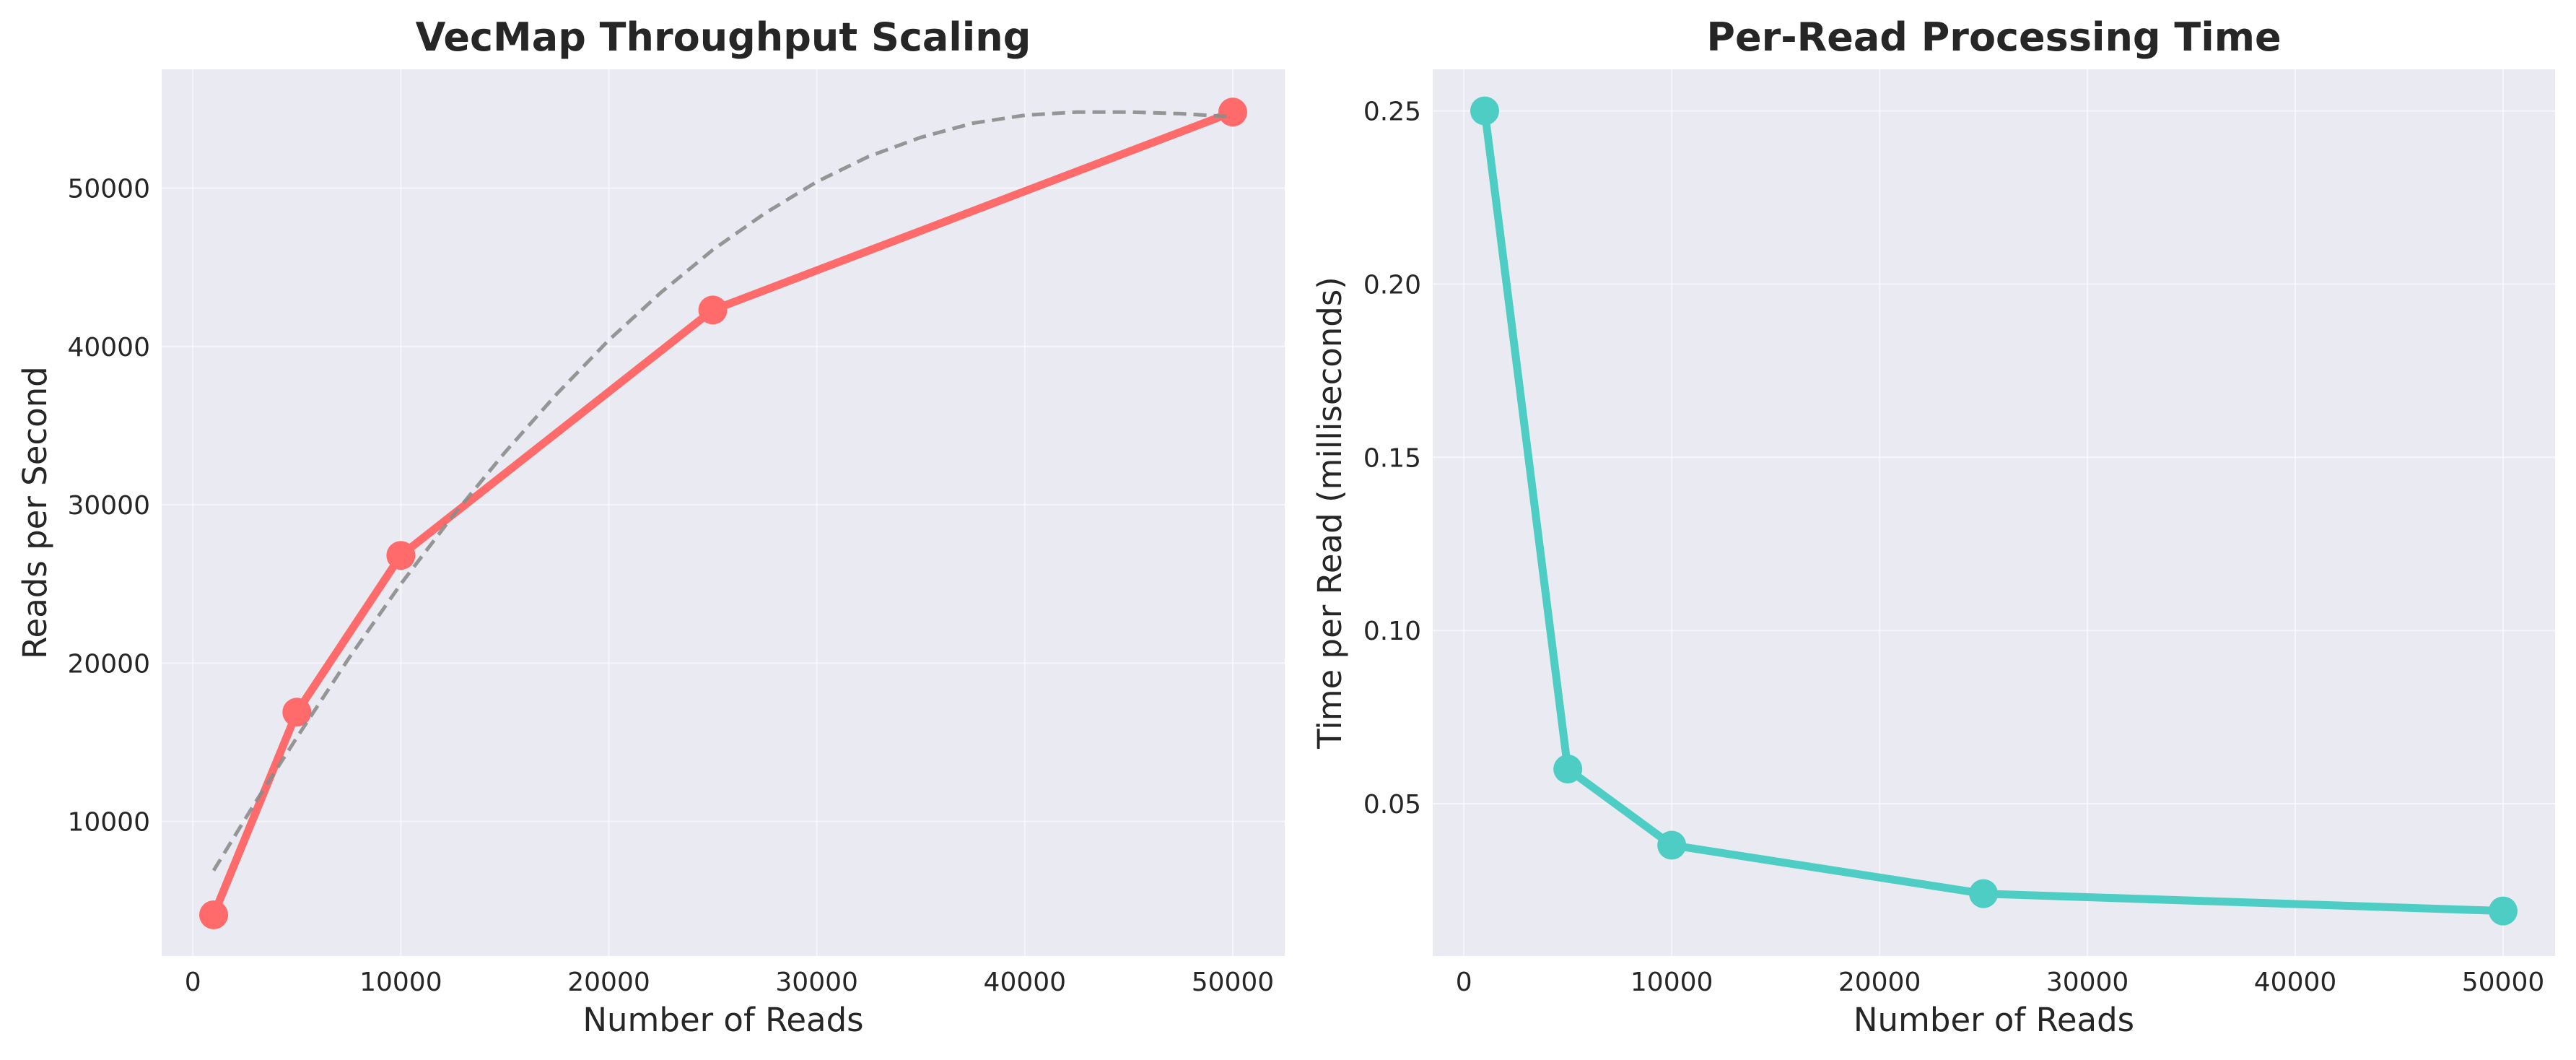  I want to click on y-tick-label: 0.15, so click(1392, 458).